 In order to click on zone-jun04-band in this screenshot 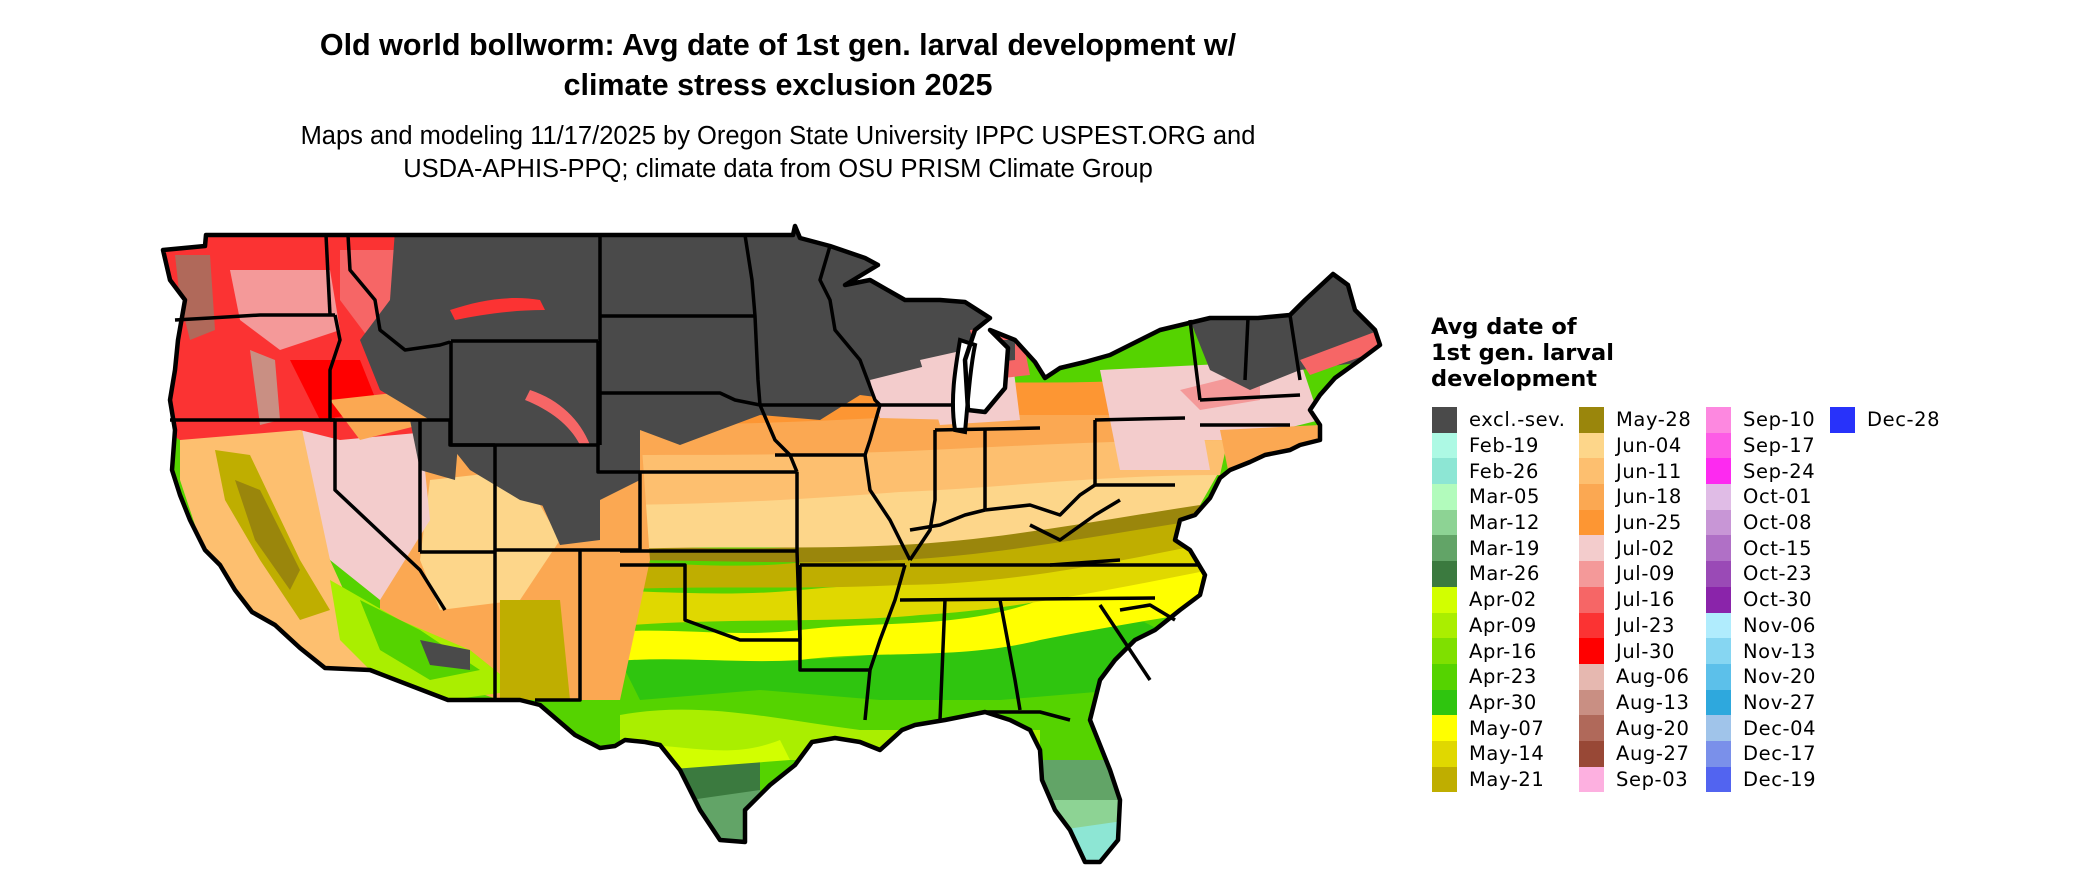, I will do `click(860, 511)`.